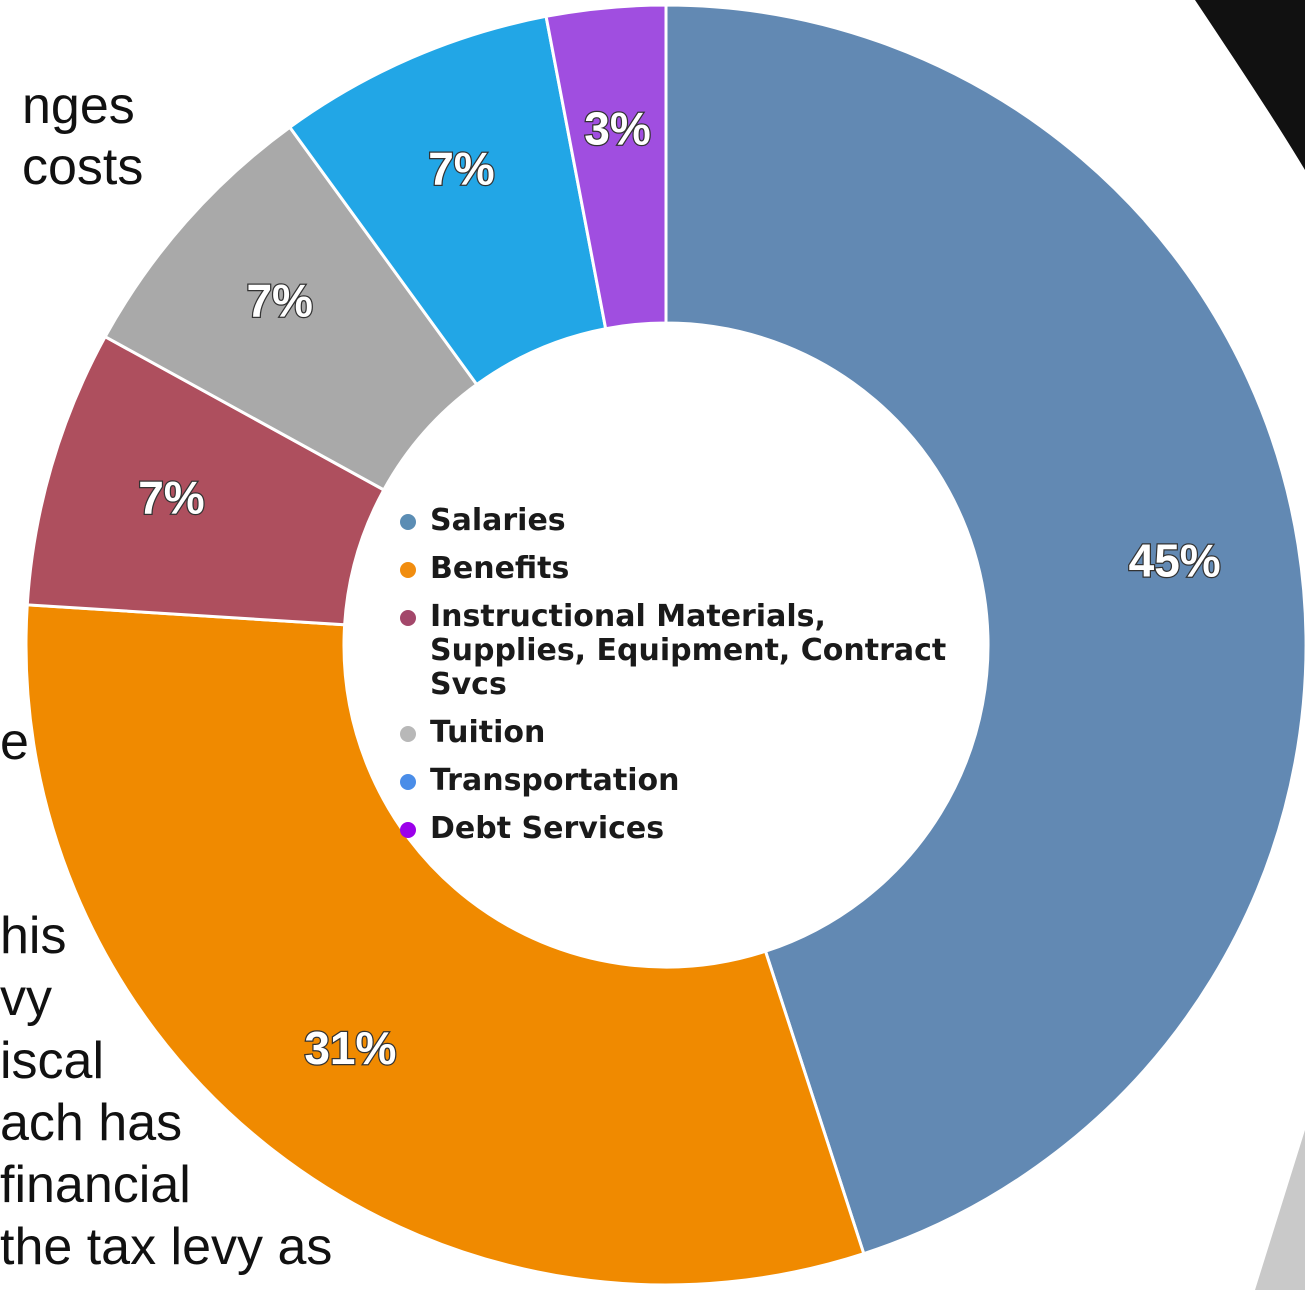 This screenshot has height=1290, width=1305. Describe the element at coordinates (33, 936) in the screenshot. I see `background-text-line: his` at that location.